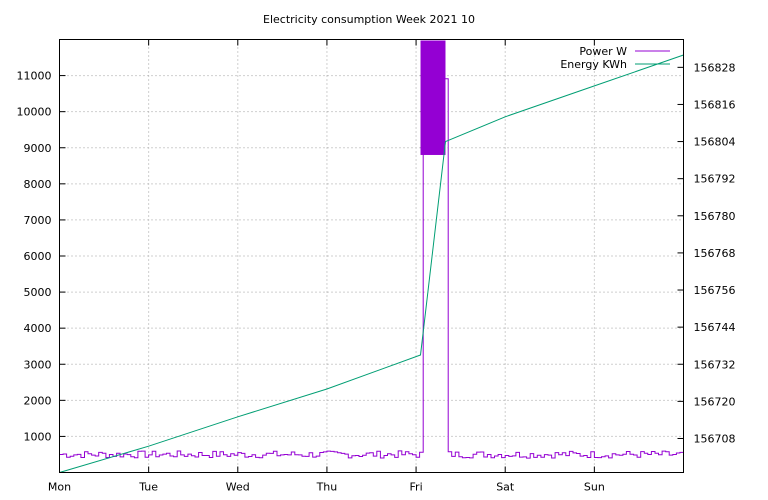 The width and height of the screenshot is (768, 500). I want to click on power-w-spike, so click(433, 97).